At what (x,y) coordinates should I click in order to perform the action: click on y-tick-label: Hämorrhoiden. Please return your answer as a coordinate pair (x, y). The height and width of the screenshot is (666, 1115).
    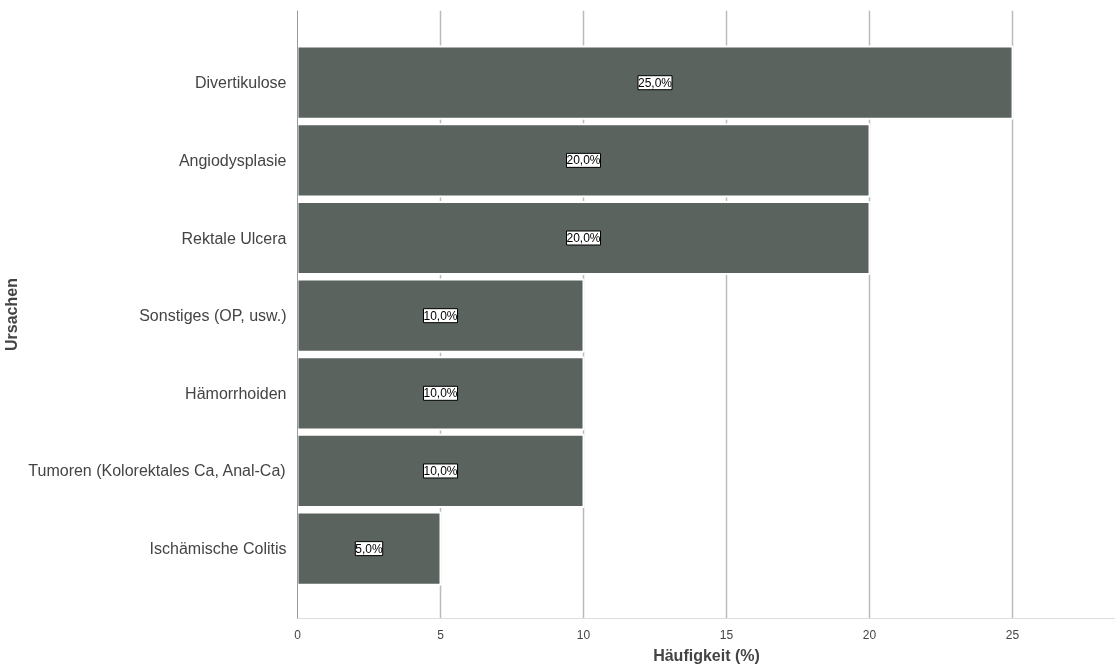
    Looking at the image, I should click on (236, 393).